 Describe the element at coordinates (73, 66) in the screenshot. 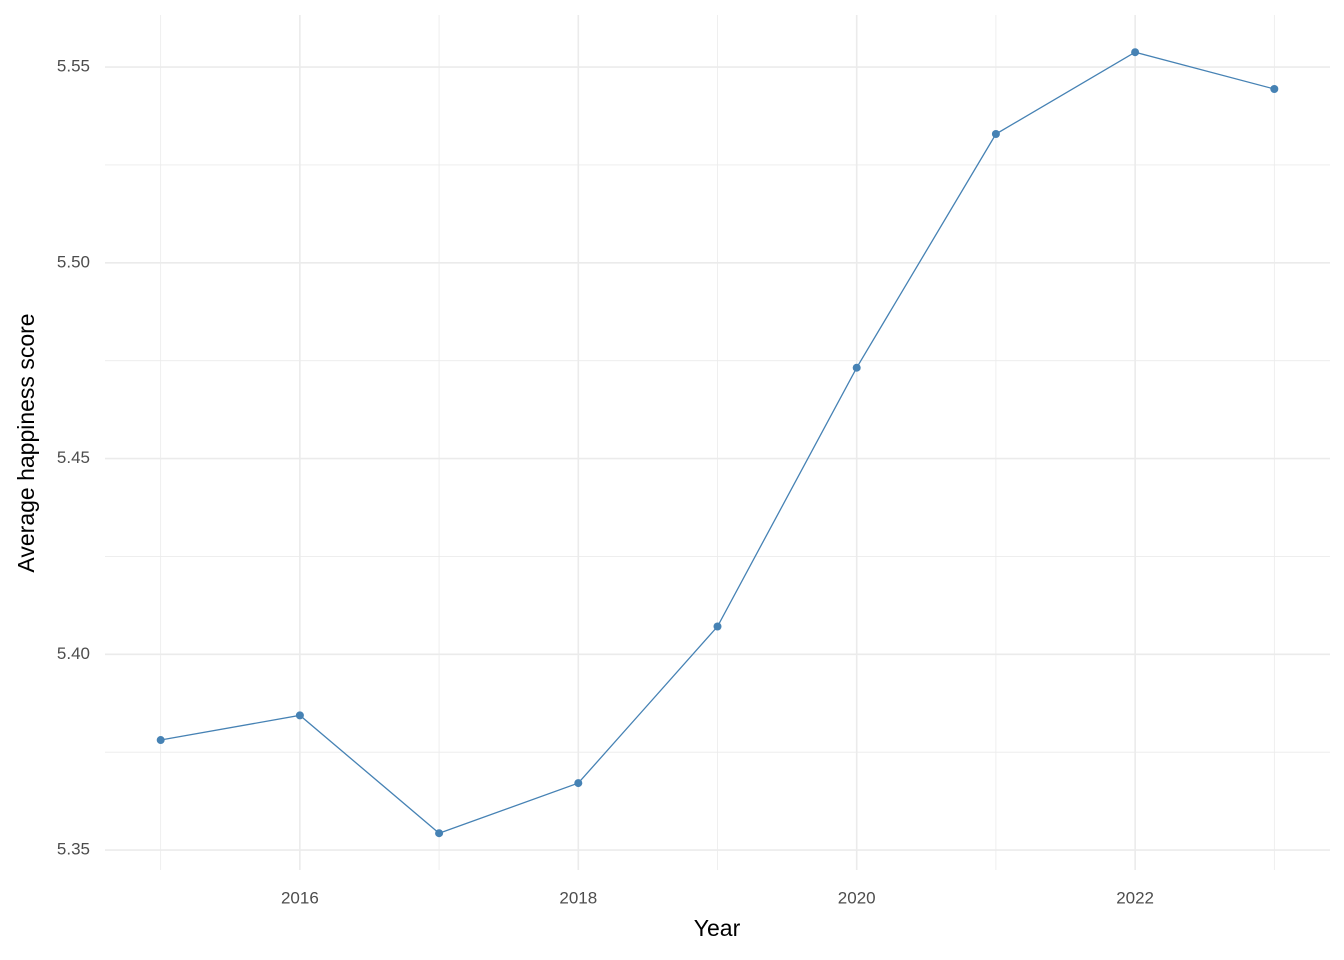

I see `y-tick-label: 5.55` at that location.